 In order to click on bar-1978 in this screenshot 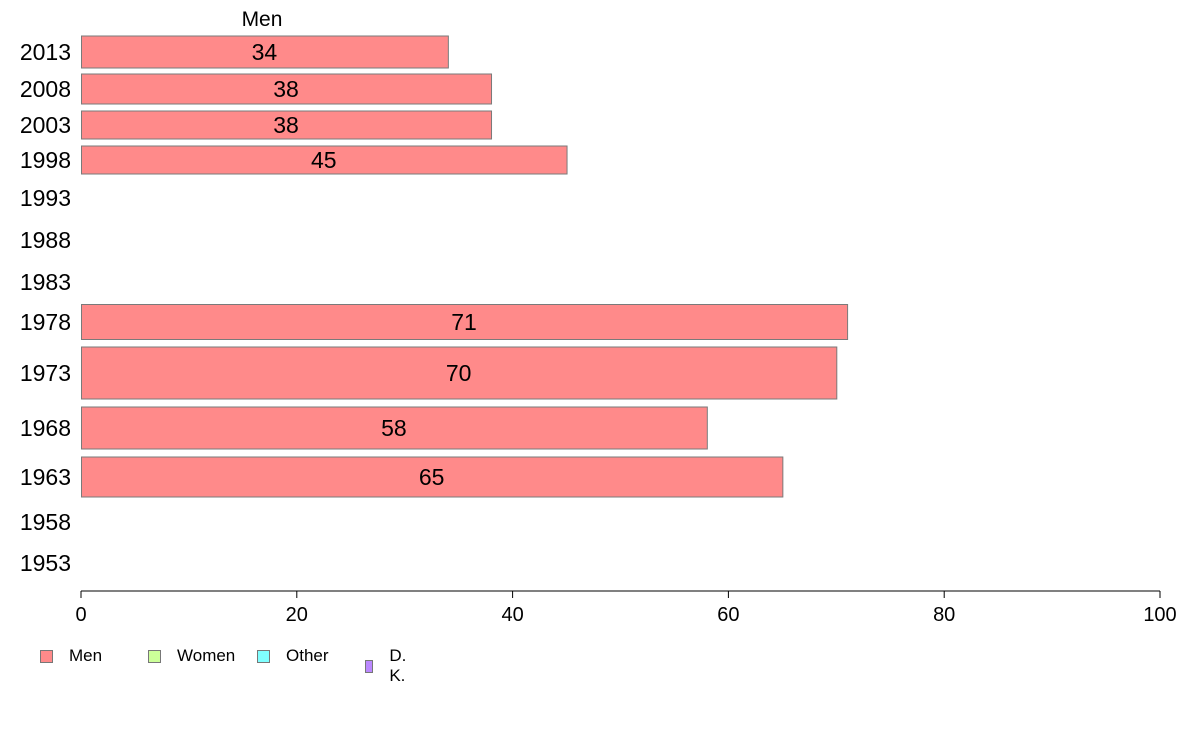, I will do `click(465, 322)`.